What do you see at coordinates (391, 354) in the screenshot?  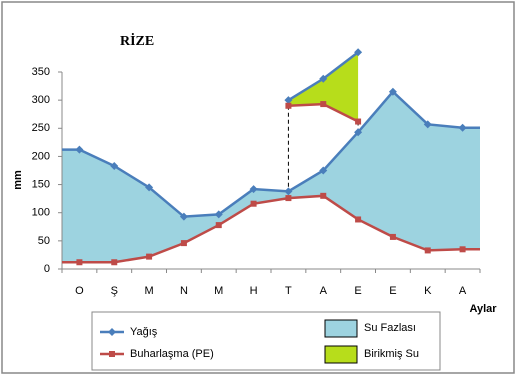 I see `legend-label: Birikmiş Su` at bounding box center [391, 354].